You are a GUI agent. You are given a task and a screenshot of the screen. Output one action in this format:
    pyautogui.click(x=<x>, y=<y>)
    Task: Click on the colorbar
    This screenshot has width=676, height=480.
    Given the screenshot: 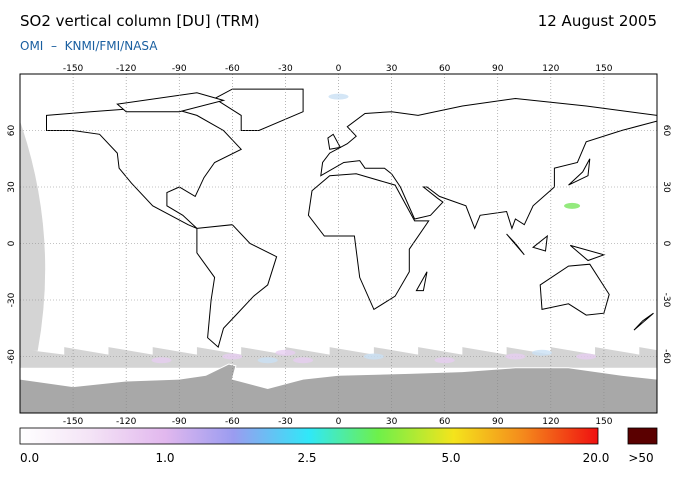 What is the action you would take?
    pyautogui.click(x=309, y=436)
    